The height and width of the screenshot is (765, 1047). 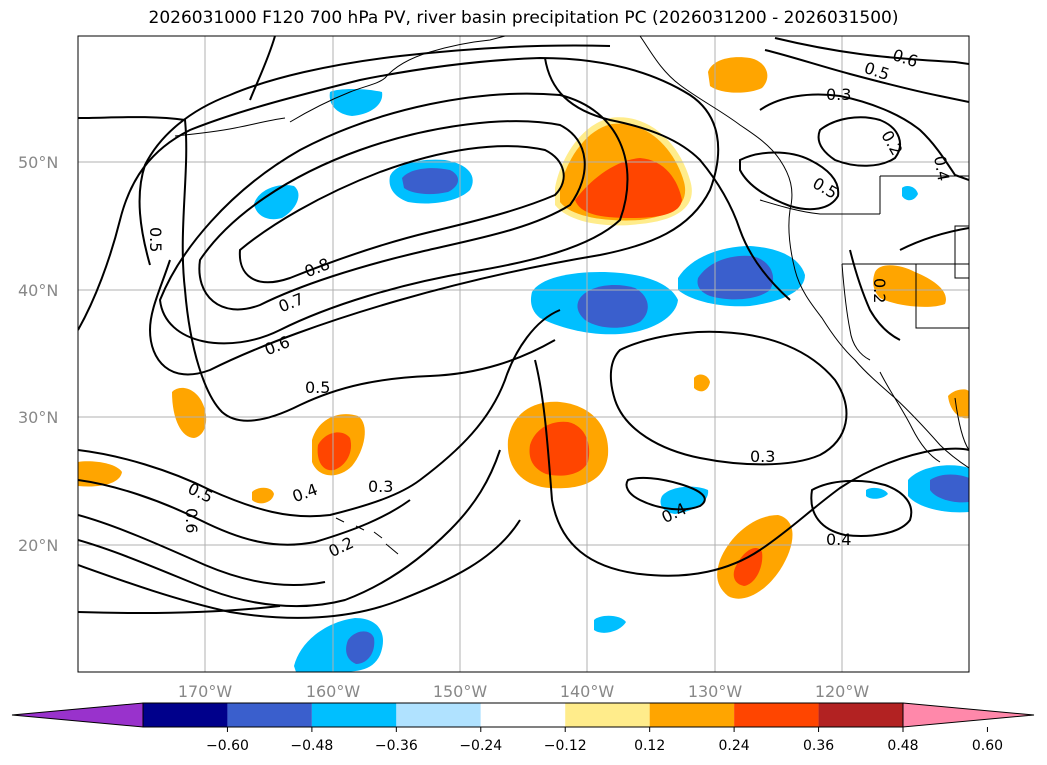 What do you see at coordinates (460, 691) in the screenshot?
I see `lon-label: 150°W` at bounding box center [460, 691].